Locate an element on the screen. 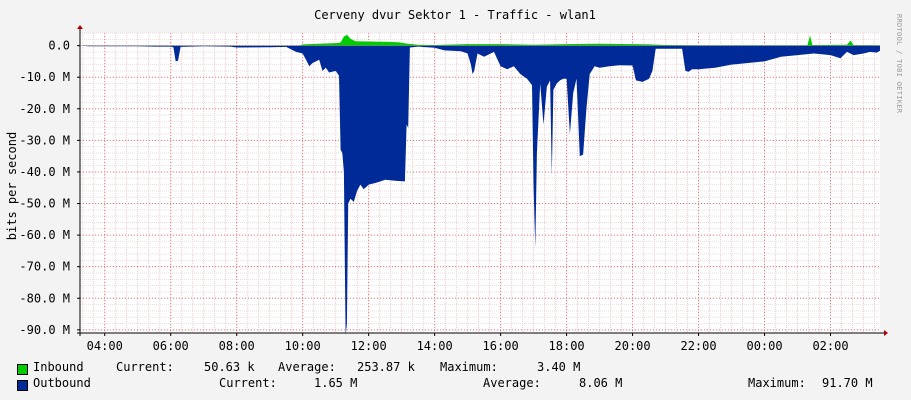 The image size is (911, 400). inbound-current-label: Current: is located at coordinates (145, 367).